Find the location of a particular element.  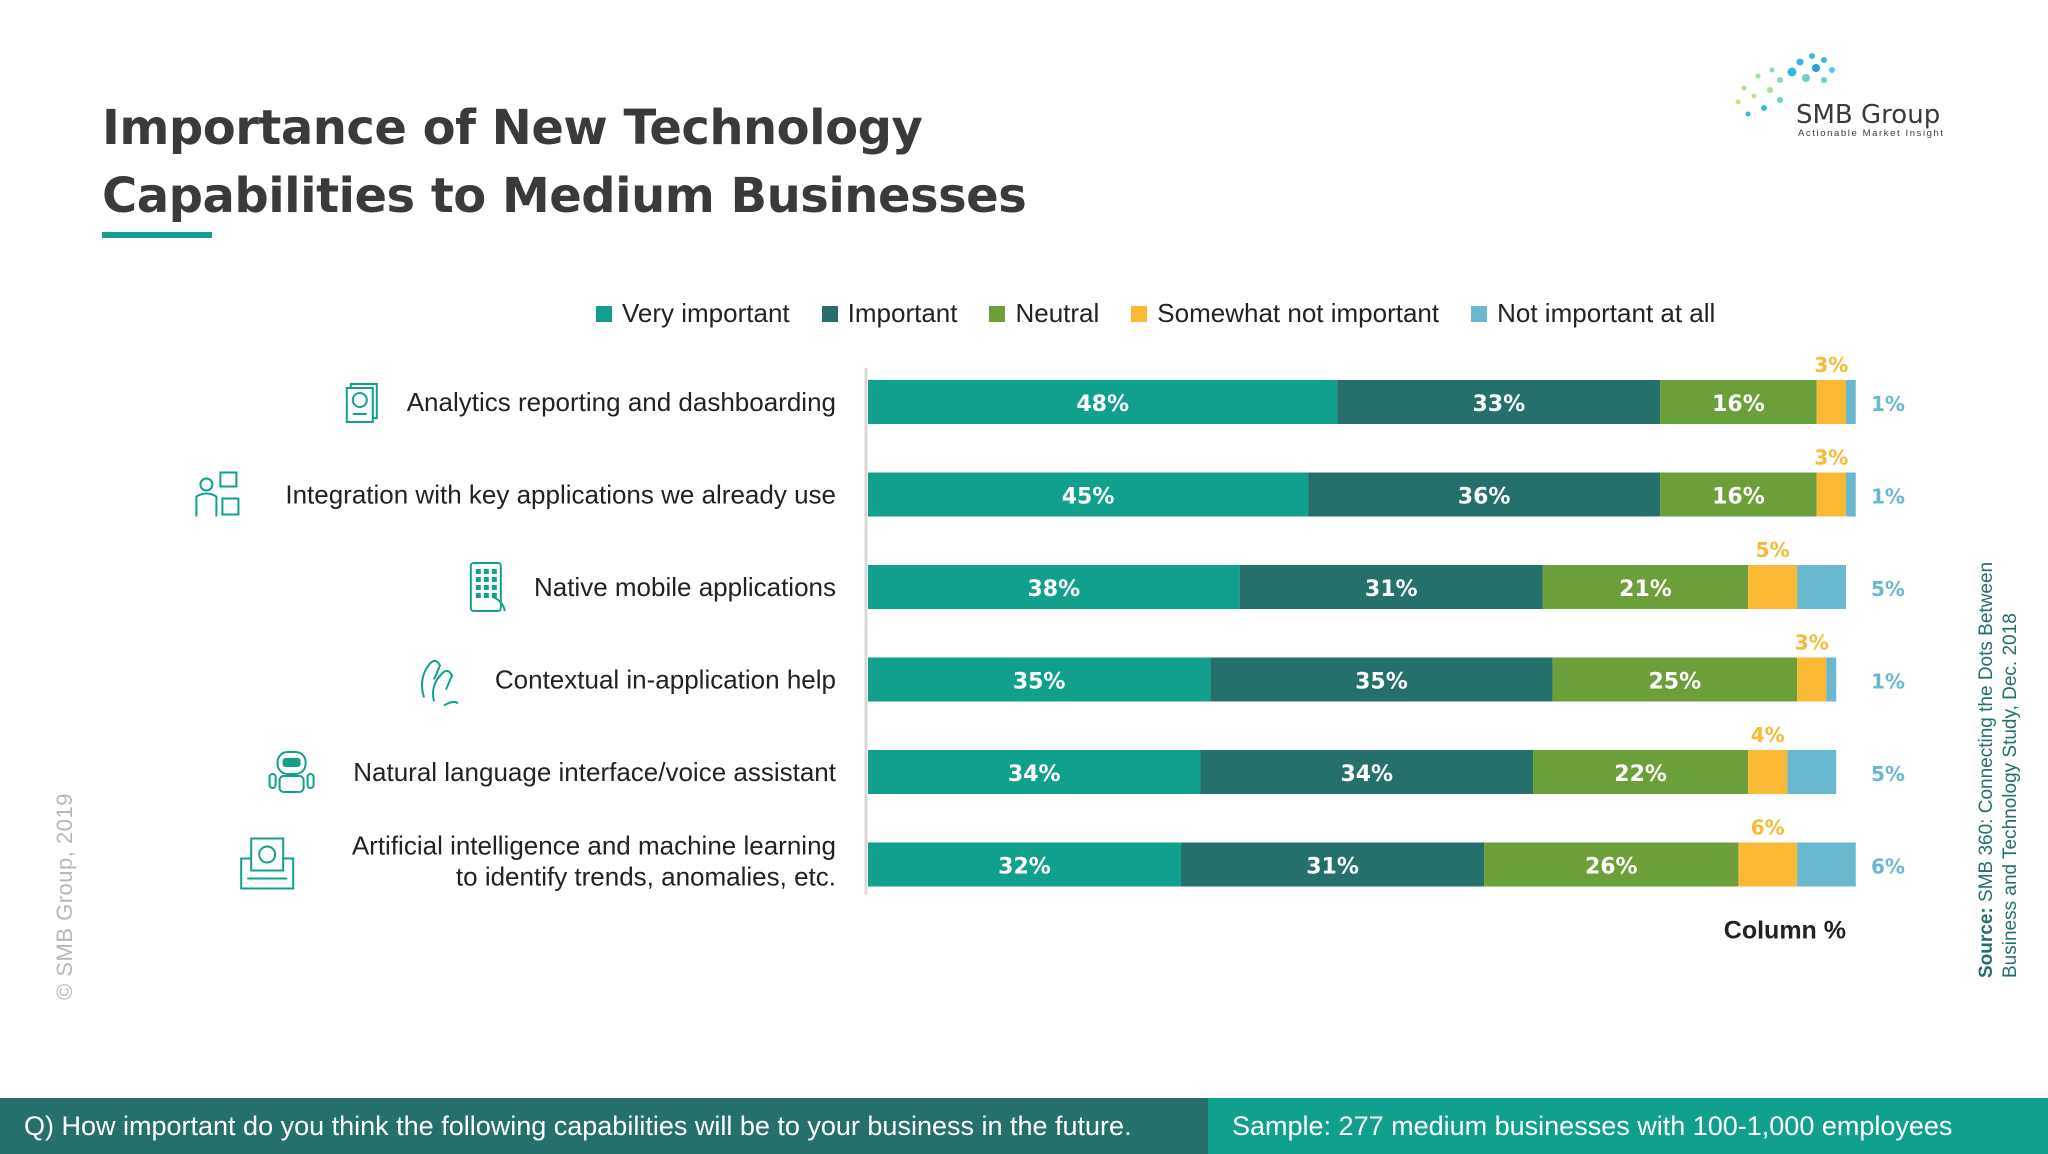

legend-item-somewhat-not-important: Somewhat not important is located at coordinates (1285, 313).